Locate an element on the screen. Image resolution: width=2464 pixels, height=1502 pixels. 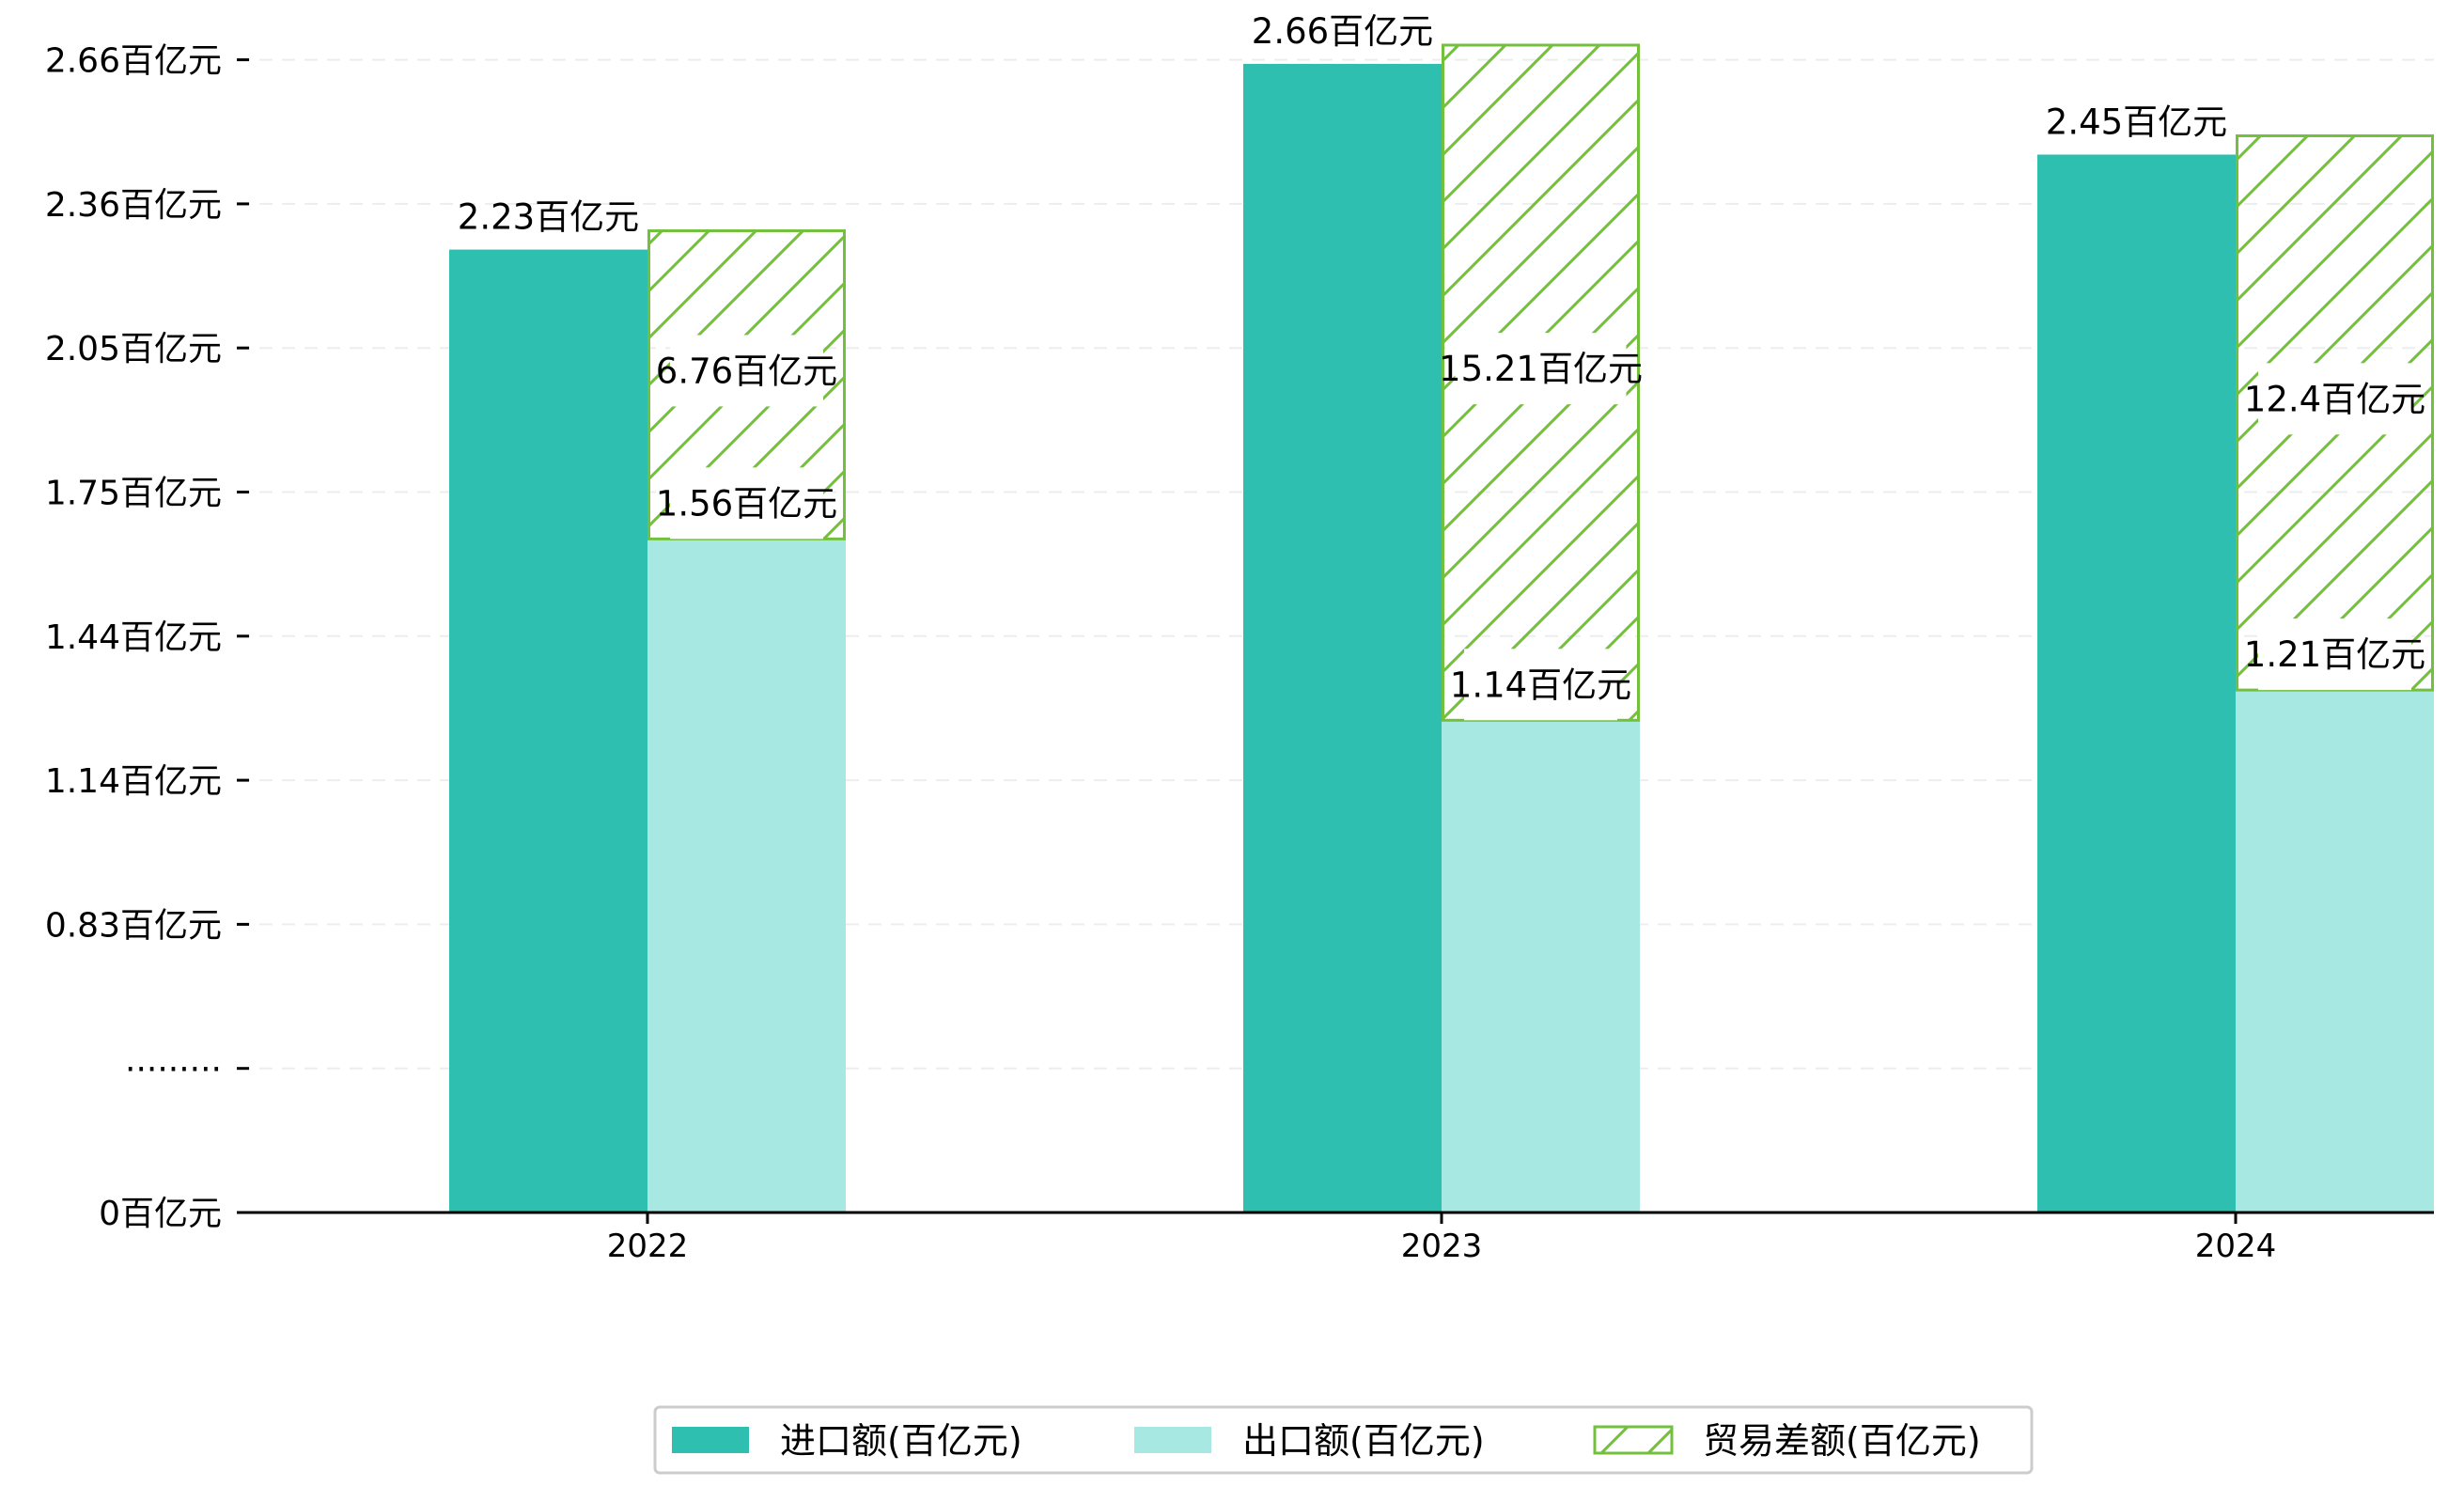
y-tick-label: ········· is located at coordinates (173, 1070).